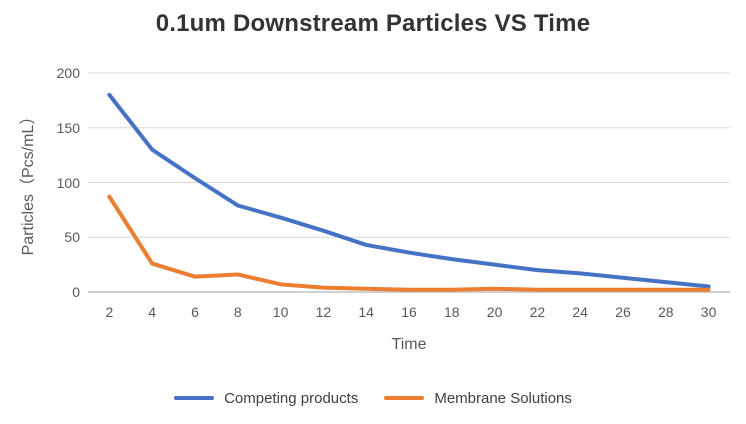  Describe the element at coordinates (323, 312) in the screenshot. I see `x-tick-label: 12` at that location.